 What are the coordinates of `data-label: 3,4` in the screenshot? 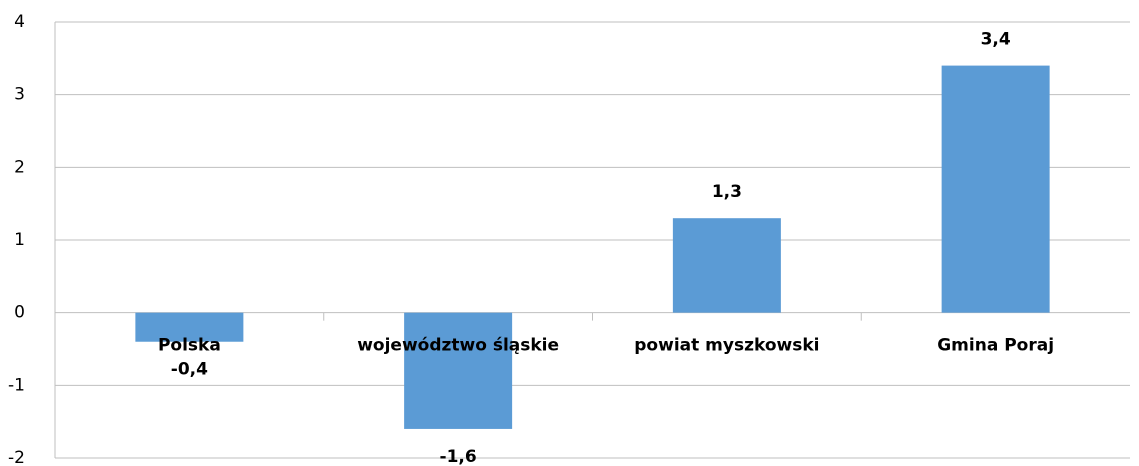 It's located at (996, 40).